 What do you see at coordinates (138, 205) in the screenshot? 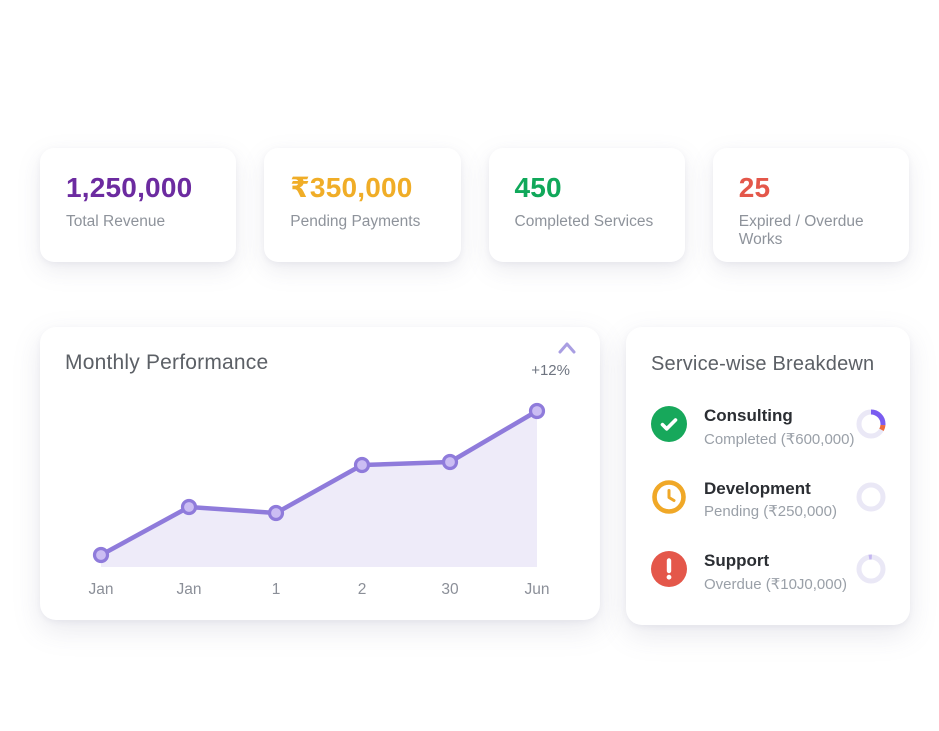
I see `stat-card-total-revenue: 1,250,000 Total Revenue` at bounding box center [138, 205].